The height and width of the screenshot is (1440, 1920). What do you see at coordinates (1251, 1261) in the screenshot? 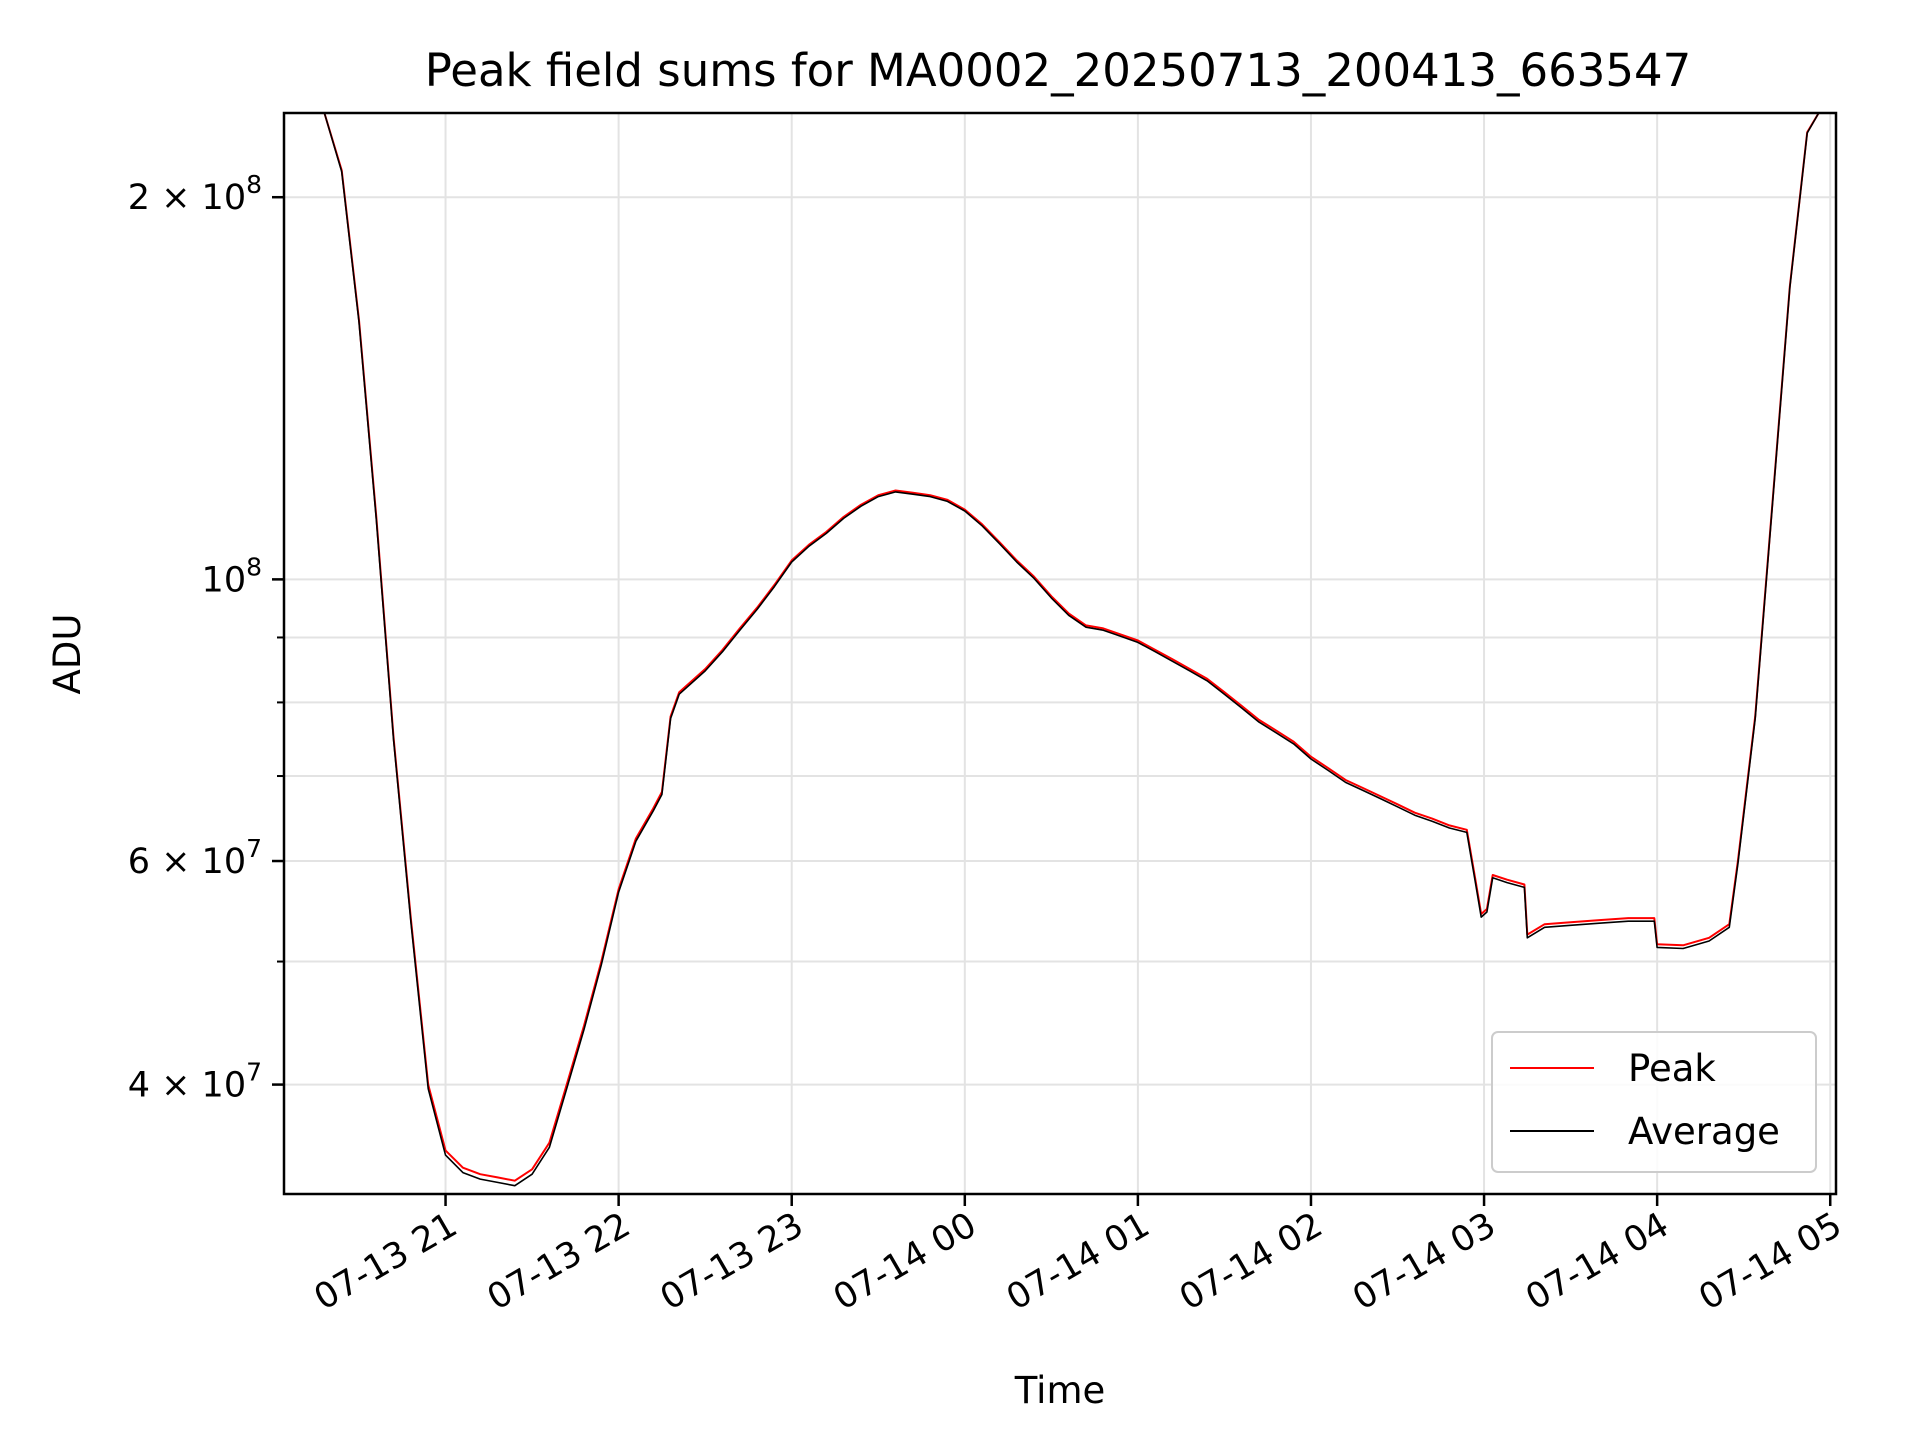
I see `x-tick-label: 07-14 02` at bounding box center [1251, 1261].